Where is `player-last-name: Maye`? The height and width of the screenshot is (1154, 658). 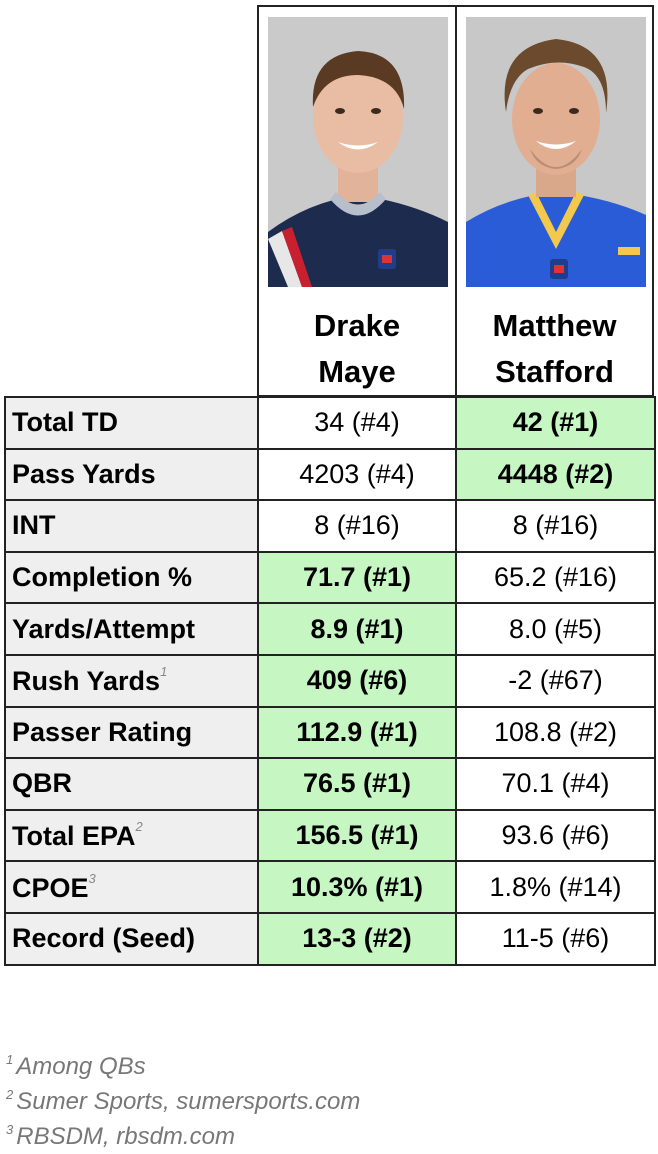
player-last-name: Maye is located at coordinates (357, 371).